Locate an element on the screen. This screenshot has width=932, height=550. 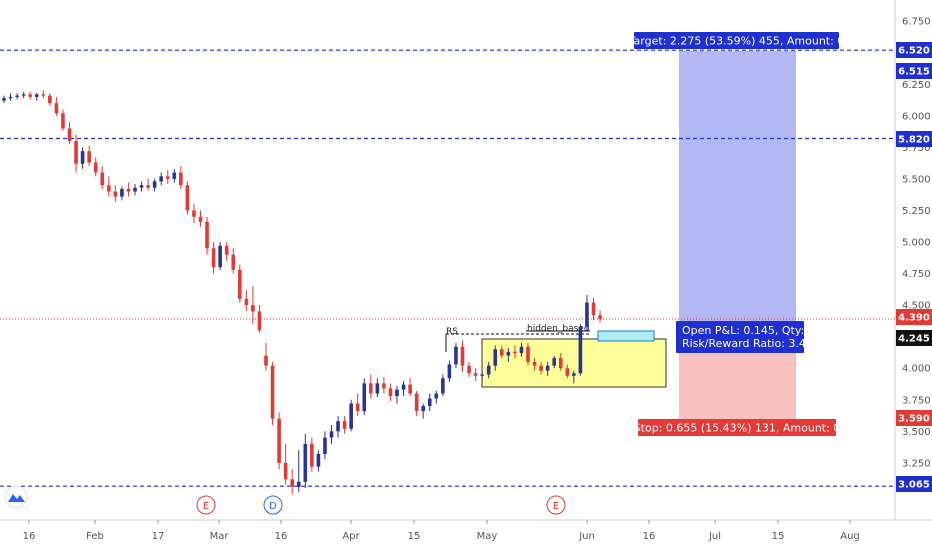
price-labels: 6.520 6.515 5.820 4.390 4.245 3.590 3.065 is located at coordinates (914, 267).